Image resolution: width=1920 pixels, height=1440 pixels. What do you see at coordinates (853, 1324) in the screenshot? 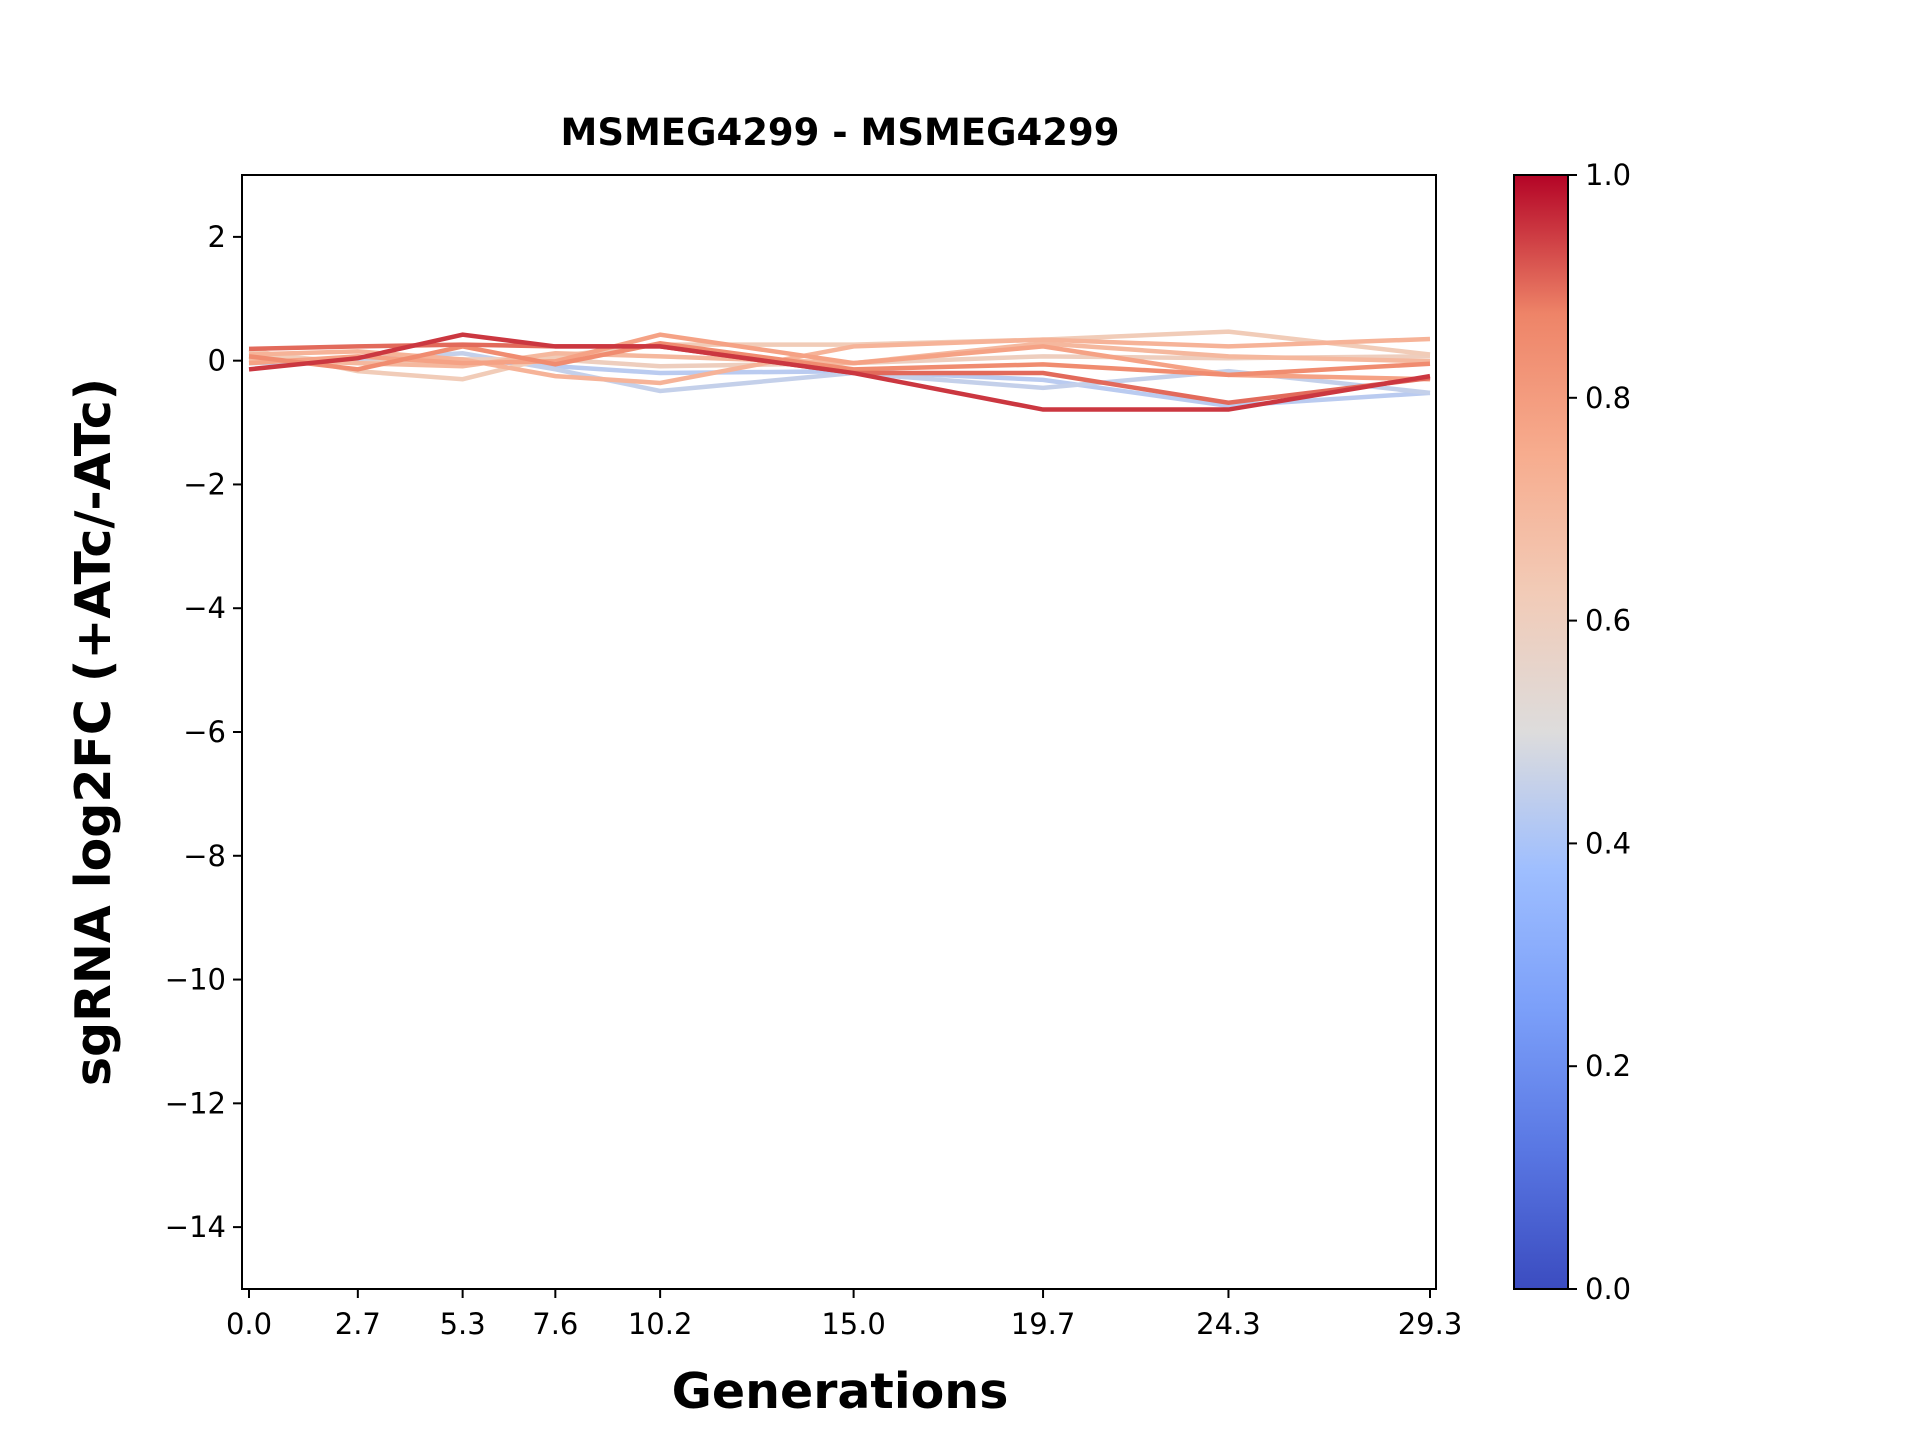
I see `x-tick-label: 15.0` at bounding box center [853, 1324].